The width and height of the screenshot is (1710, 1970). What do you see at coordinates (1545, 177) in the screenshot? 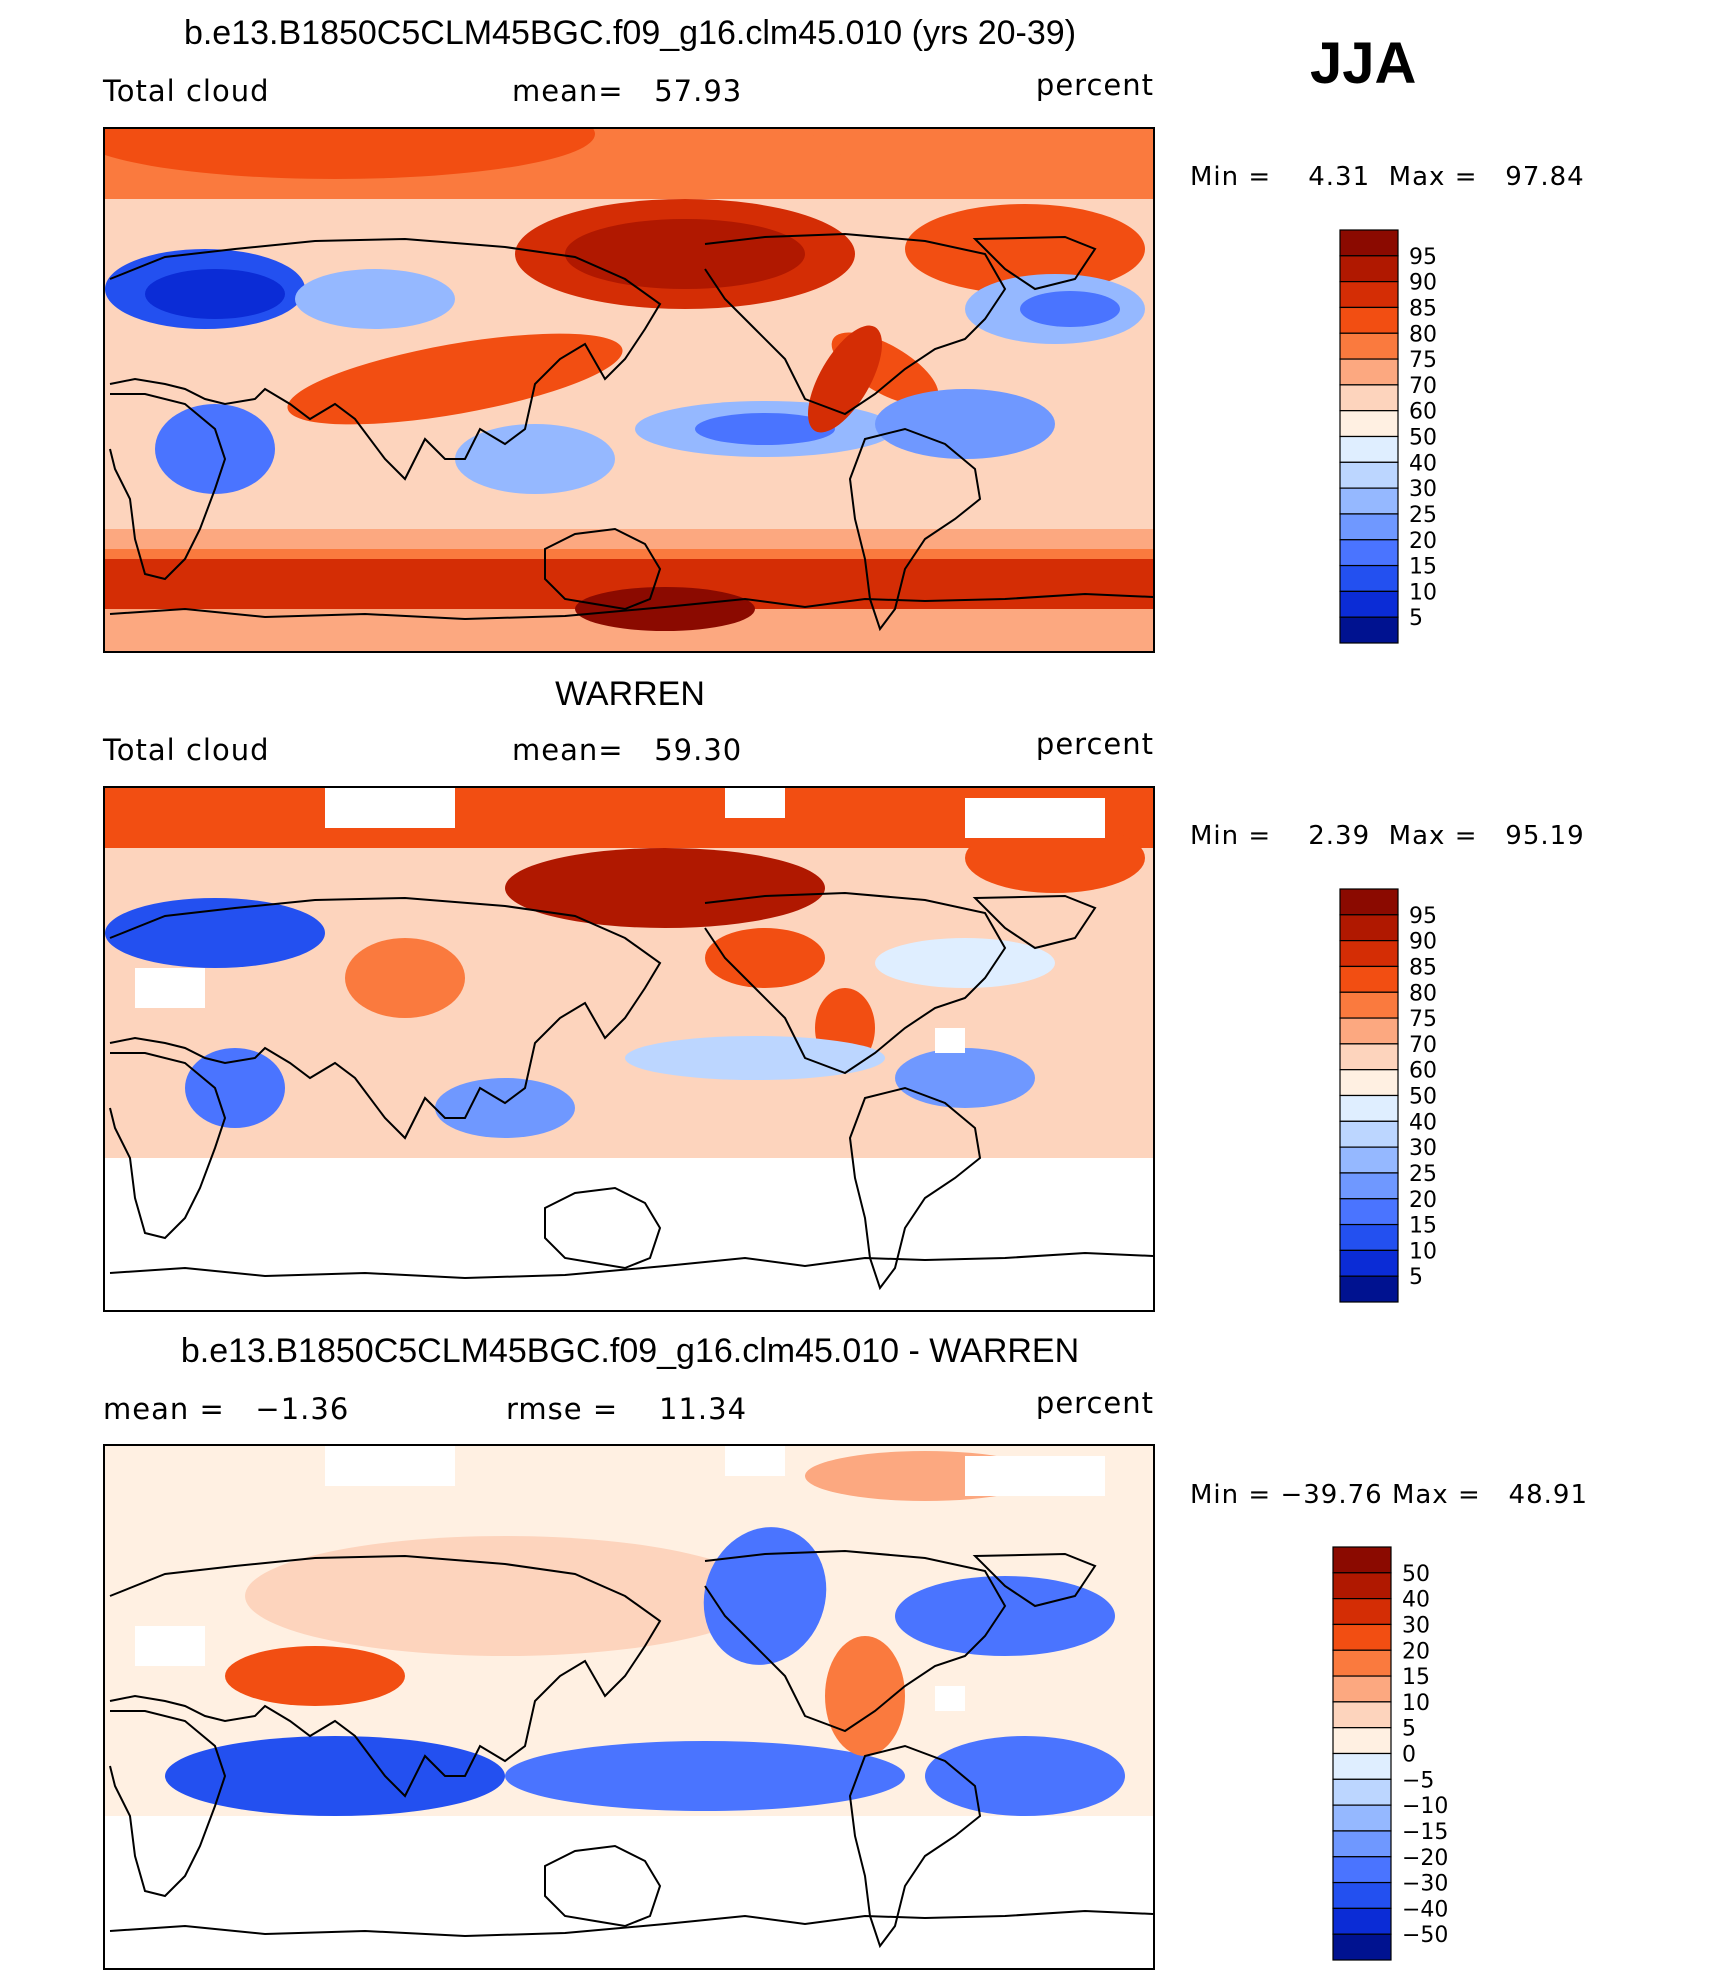
I see `max-value: 97.84` at bounding box center [1545, 177].